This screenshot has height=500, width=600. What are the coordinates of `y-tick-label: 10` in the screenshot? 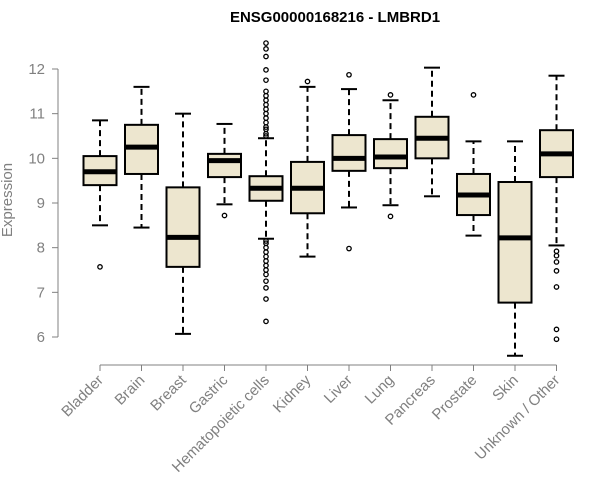 It's located at (36, 158).